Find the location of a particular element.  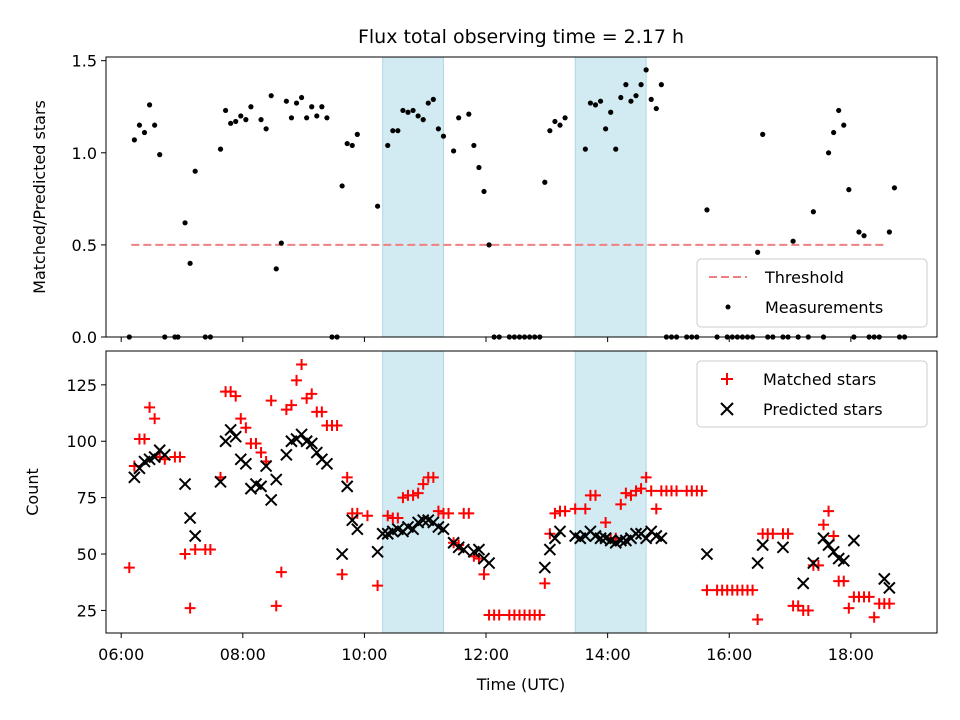

top-y-ticks: 0.0 0.5 1.0 1.5 is located at coordinates (89, 199).